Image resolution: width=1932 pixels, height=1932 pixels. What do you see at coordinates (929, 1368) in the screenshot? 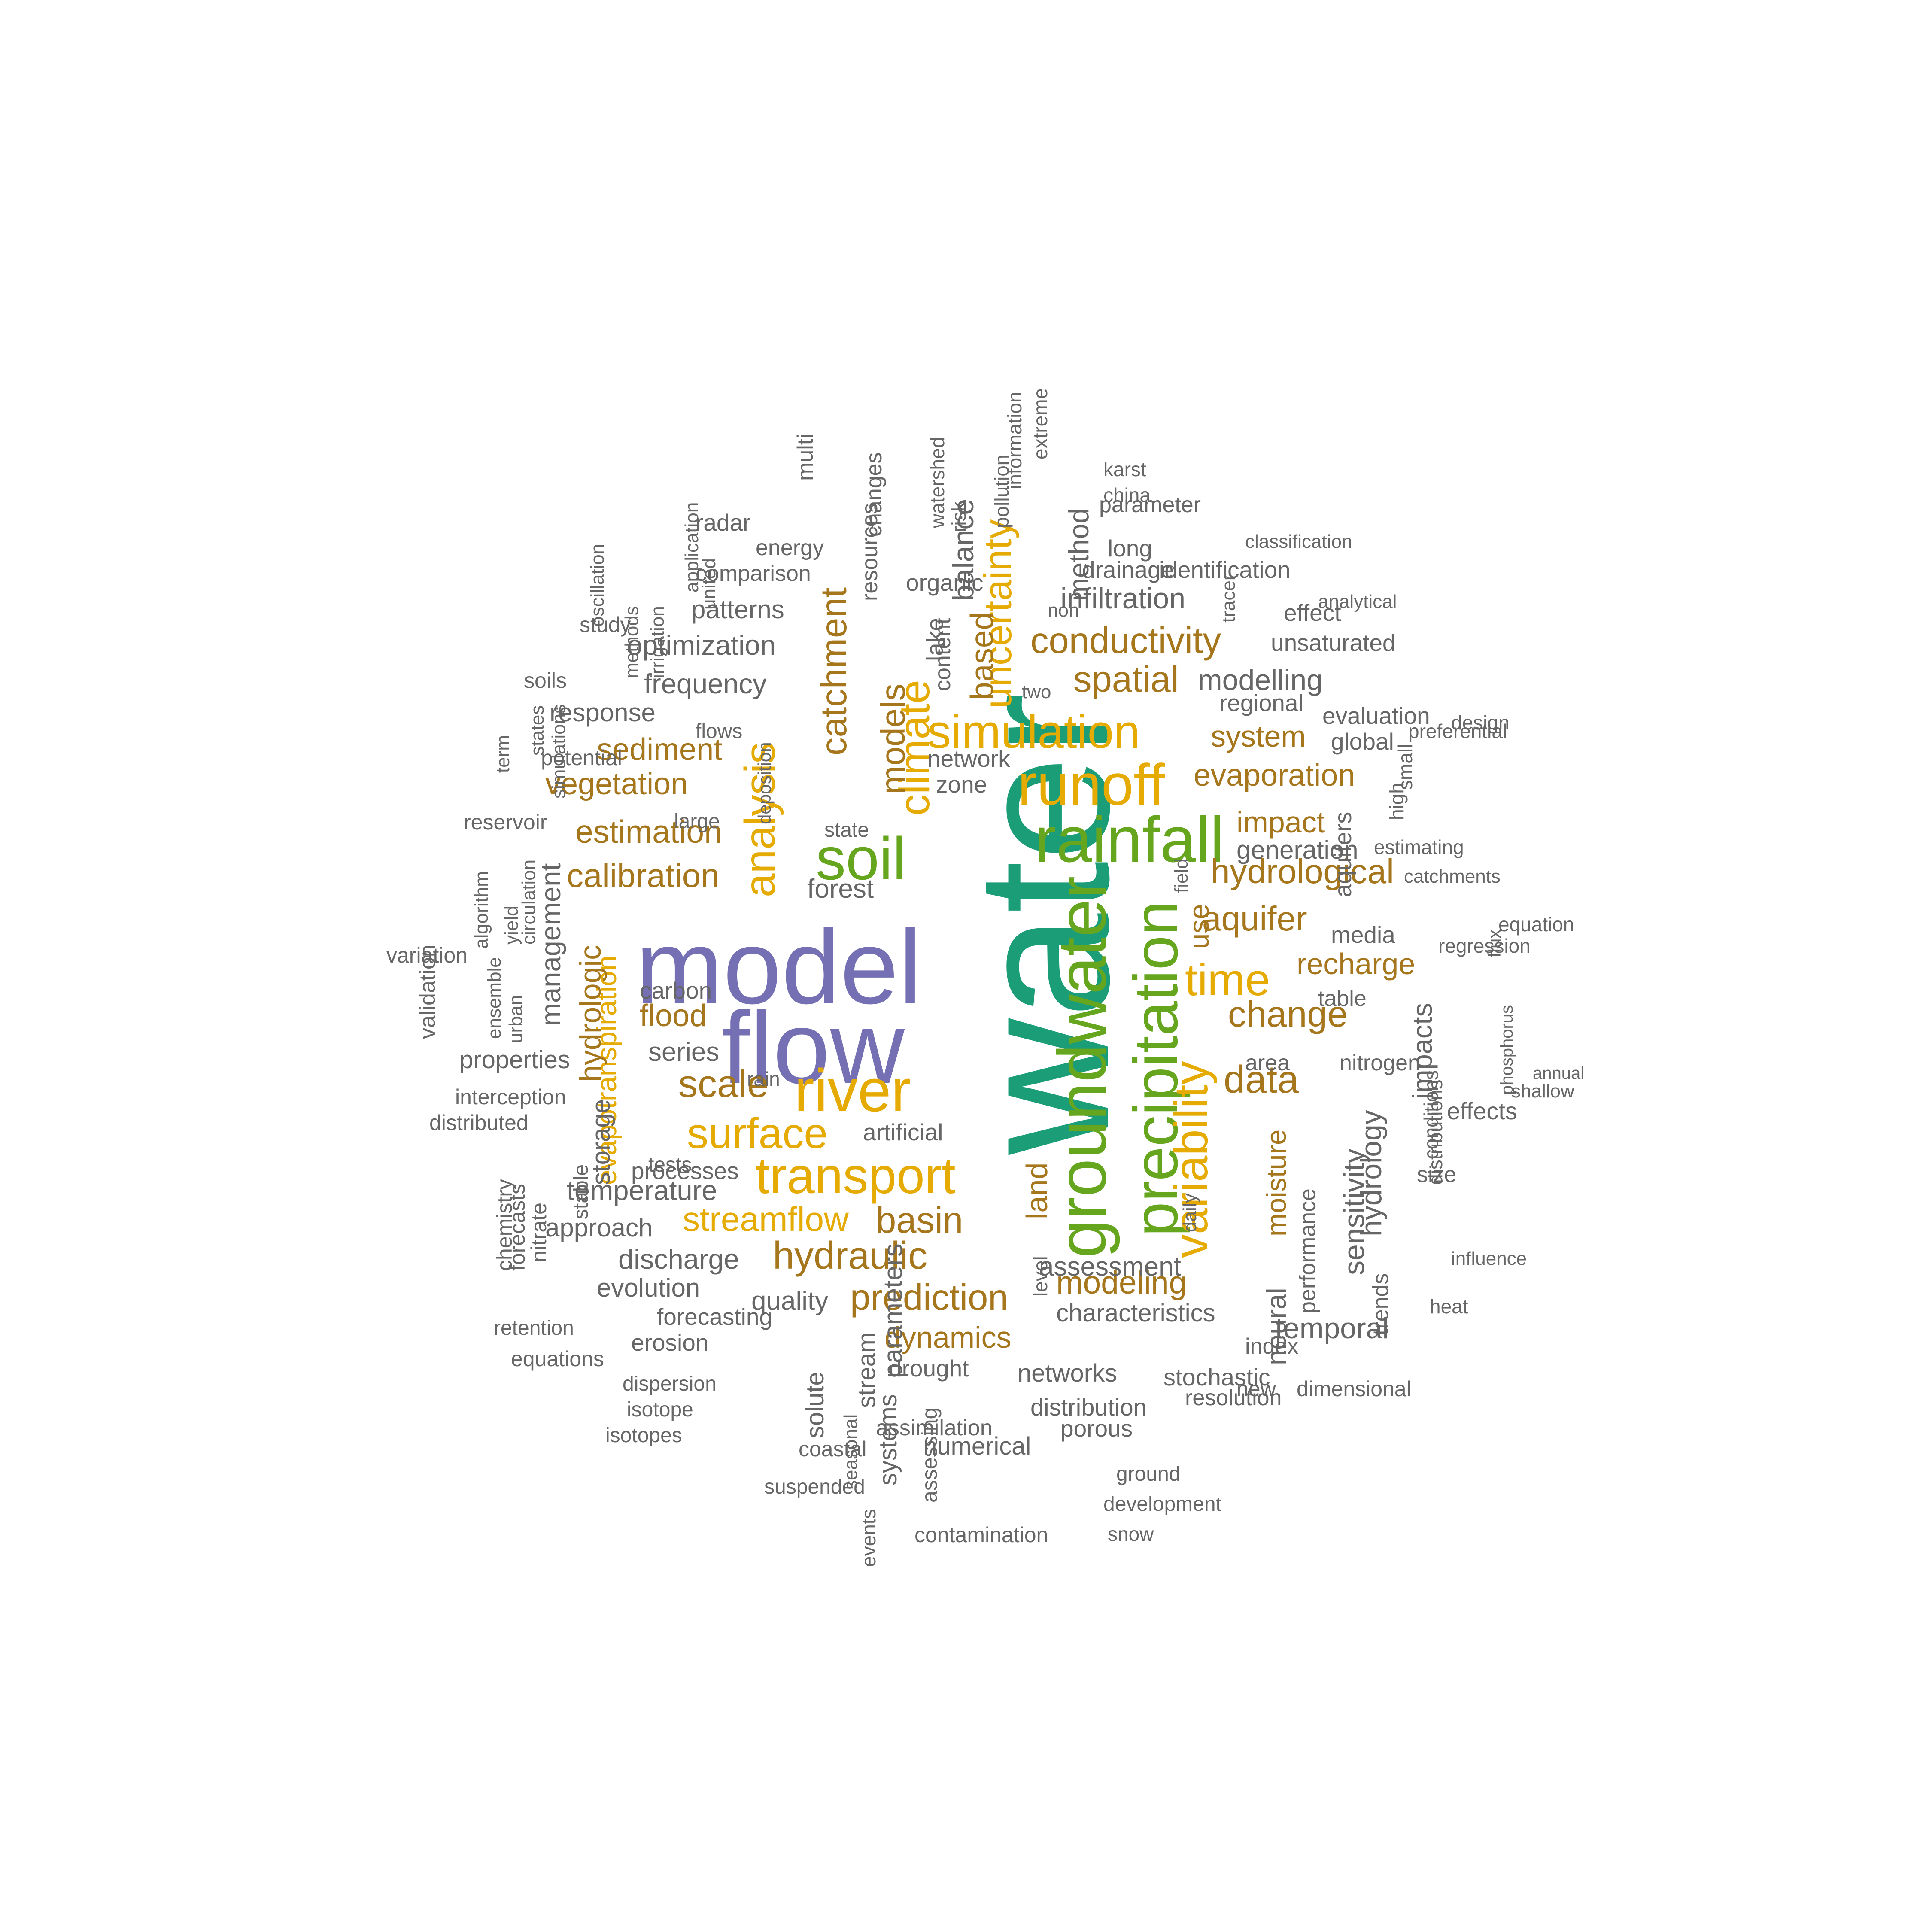
I see `word-drought: drought` at bounding box center [929, 1368].